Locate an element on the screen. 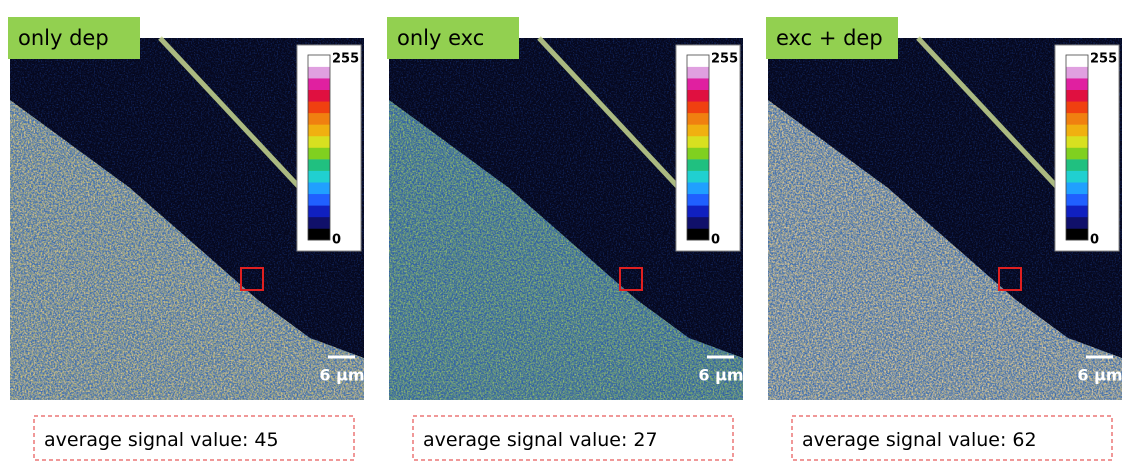 The height and width of the screenshot is (466, 1124). caption: average signal value: 45 is located at coordinates (161, 440).